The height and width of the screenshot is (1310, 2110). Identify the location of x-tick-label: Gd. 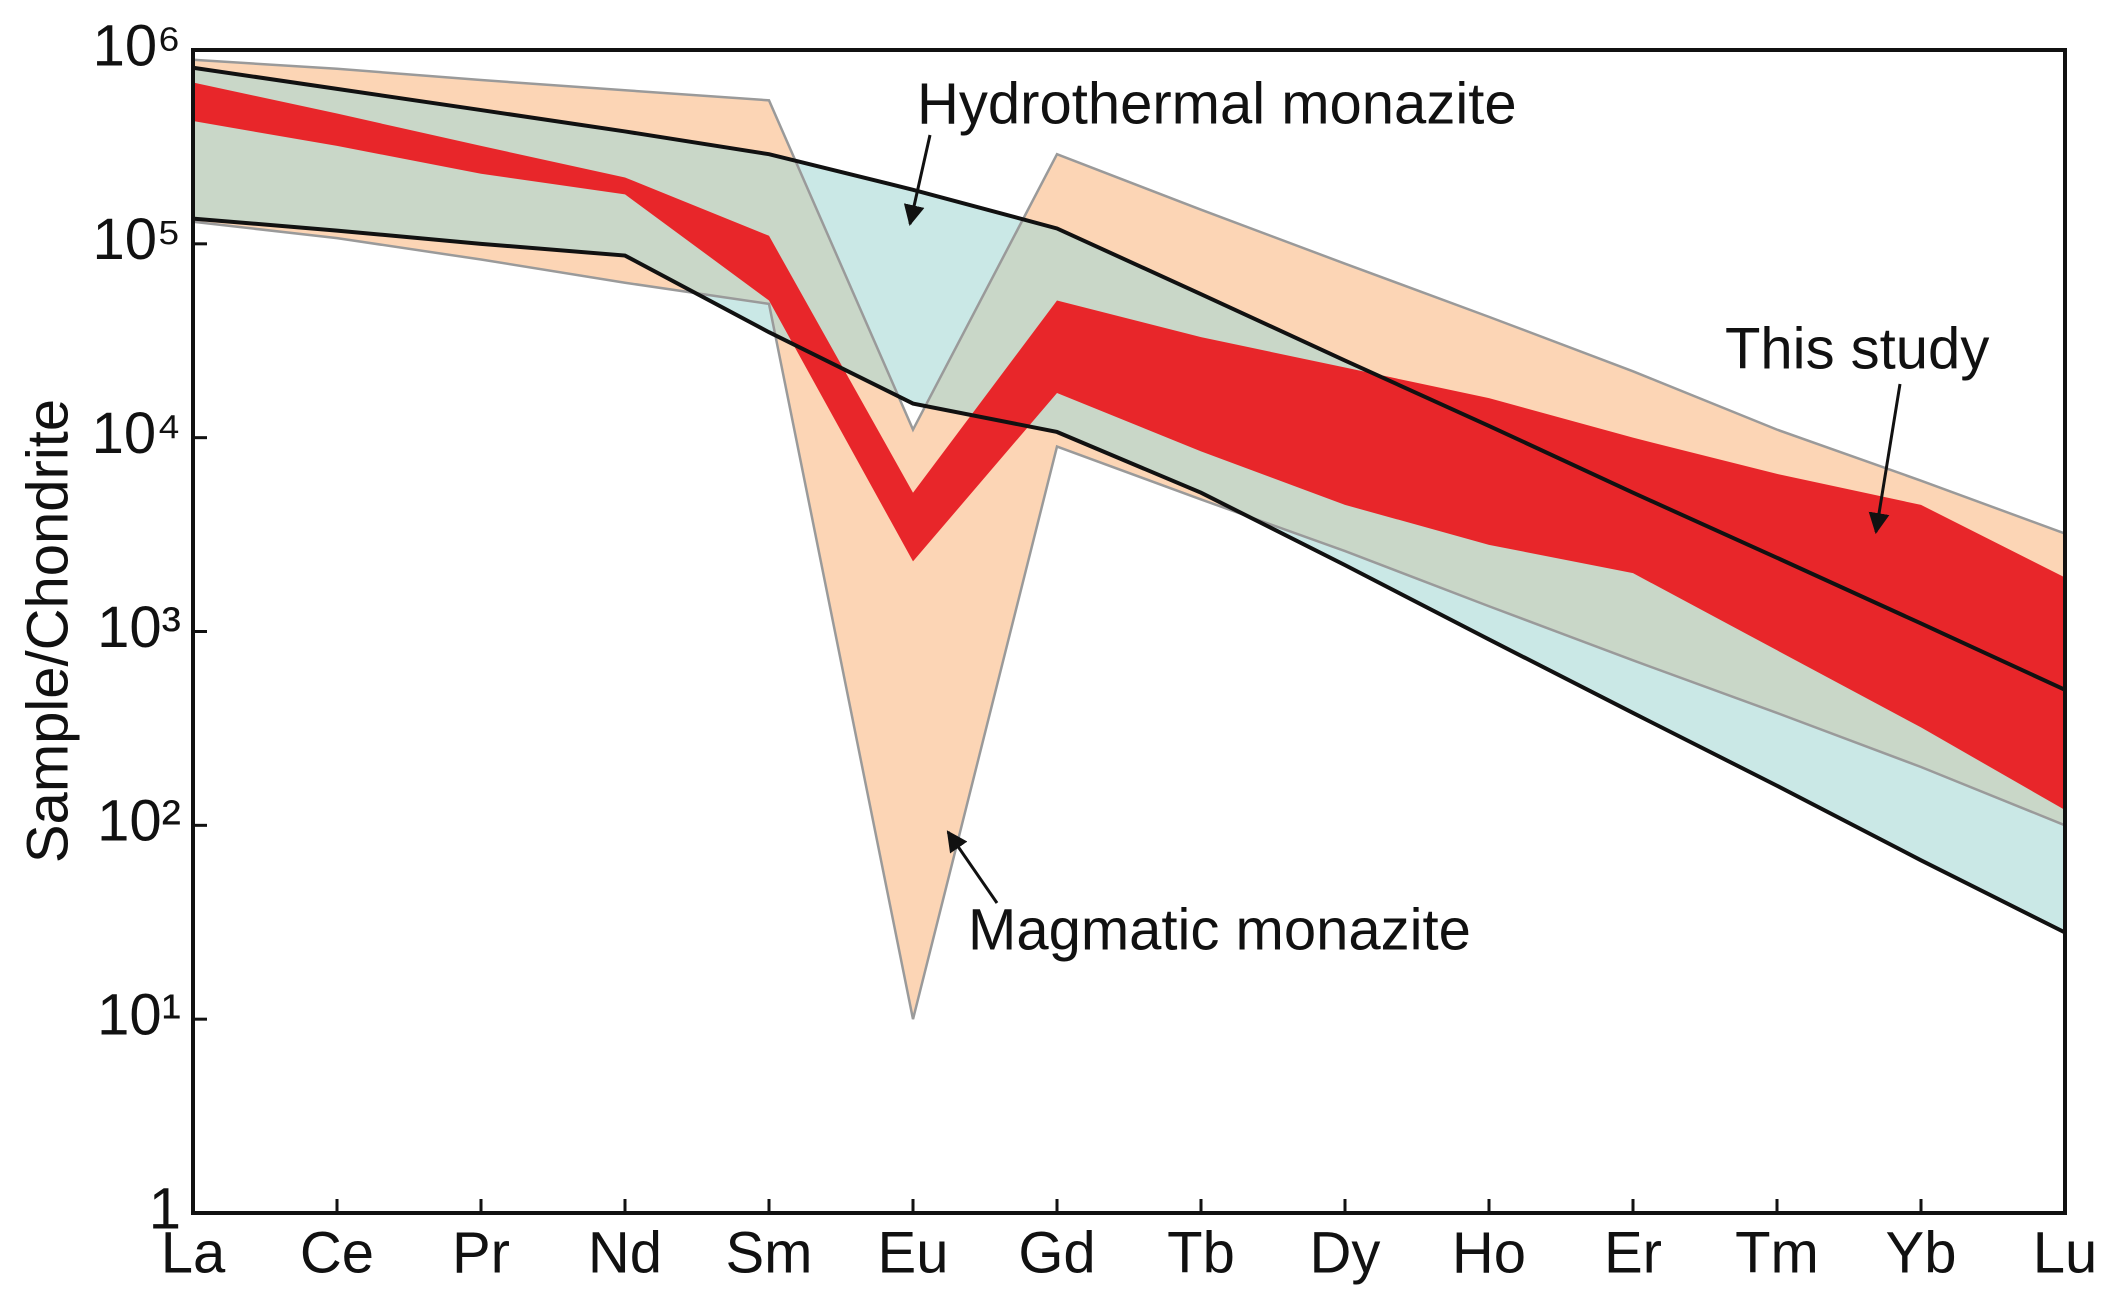
(1056, 1252).